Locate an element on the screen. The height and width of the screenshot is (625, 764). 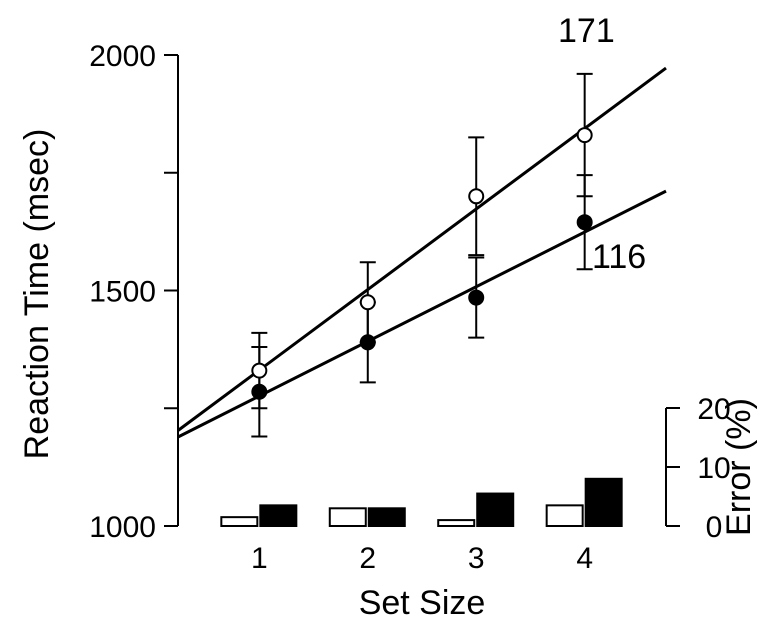
x-axis-title: Set Size is located at coordinates (422, 603).